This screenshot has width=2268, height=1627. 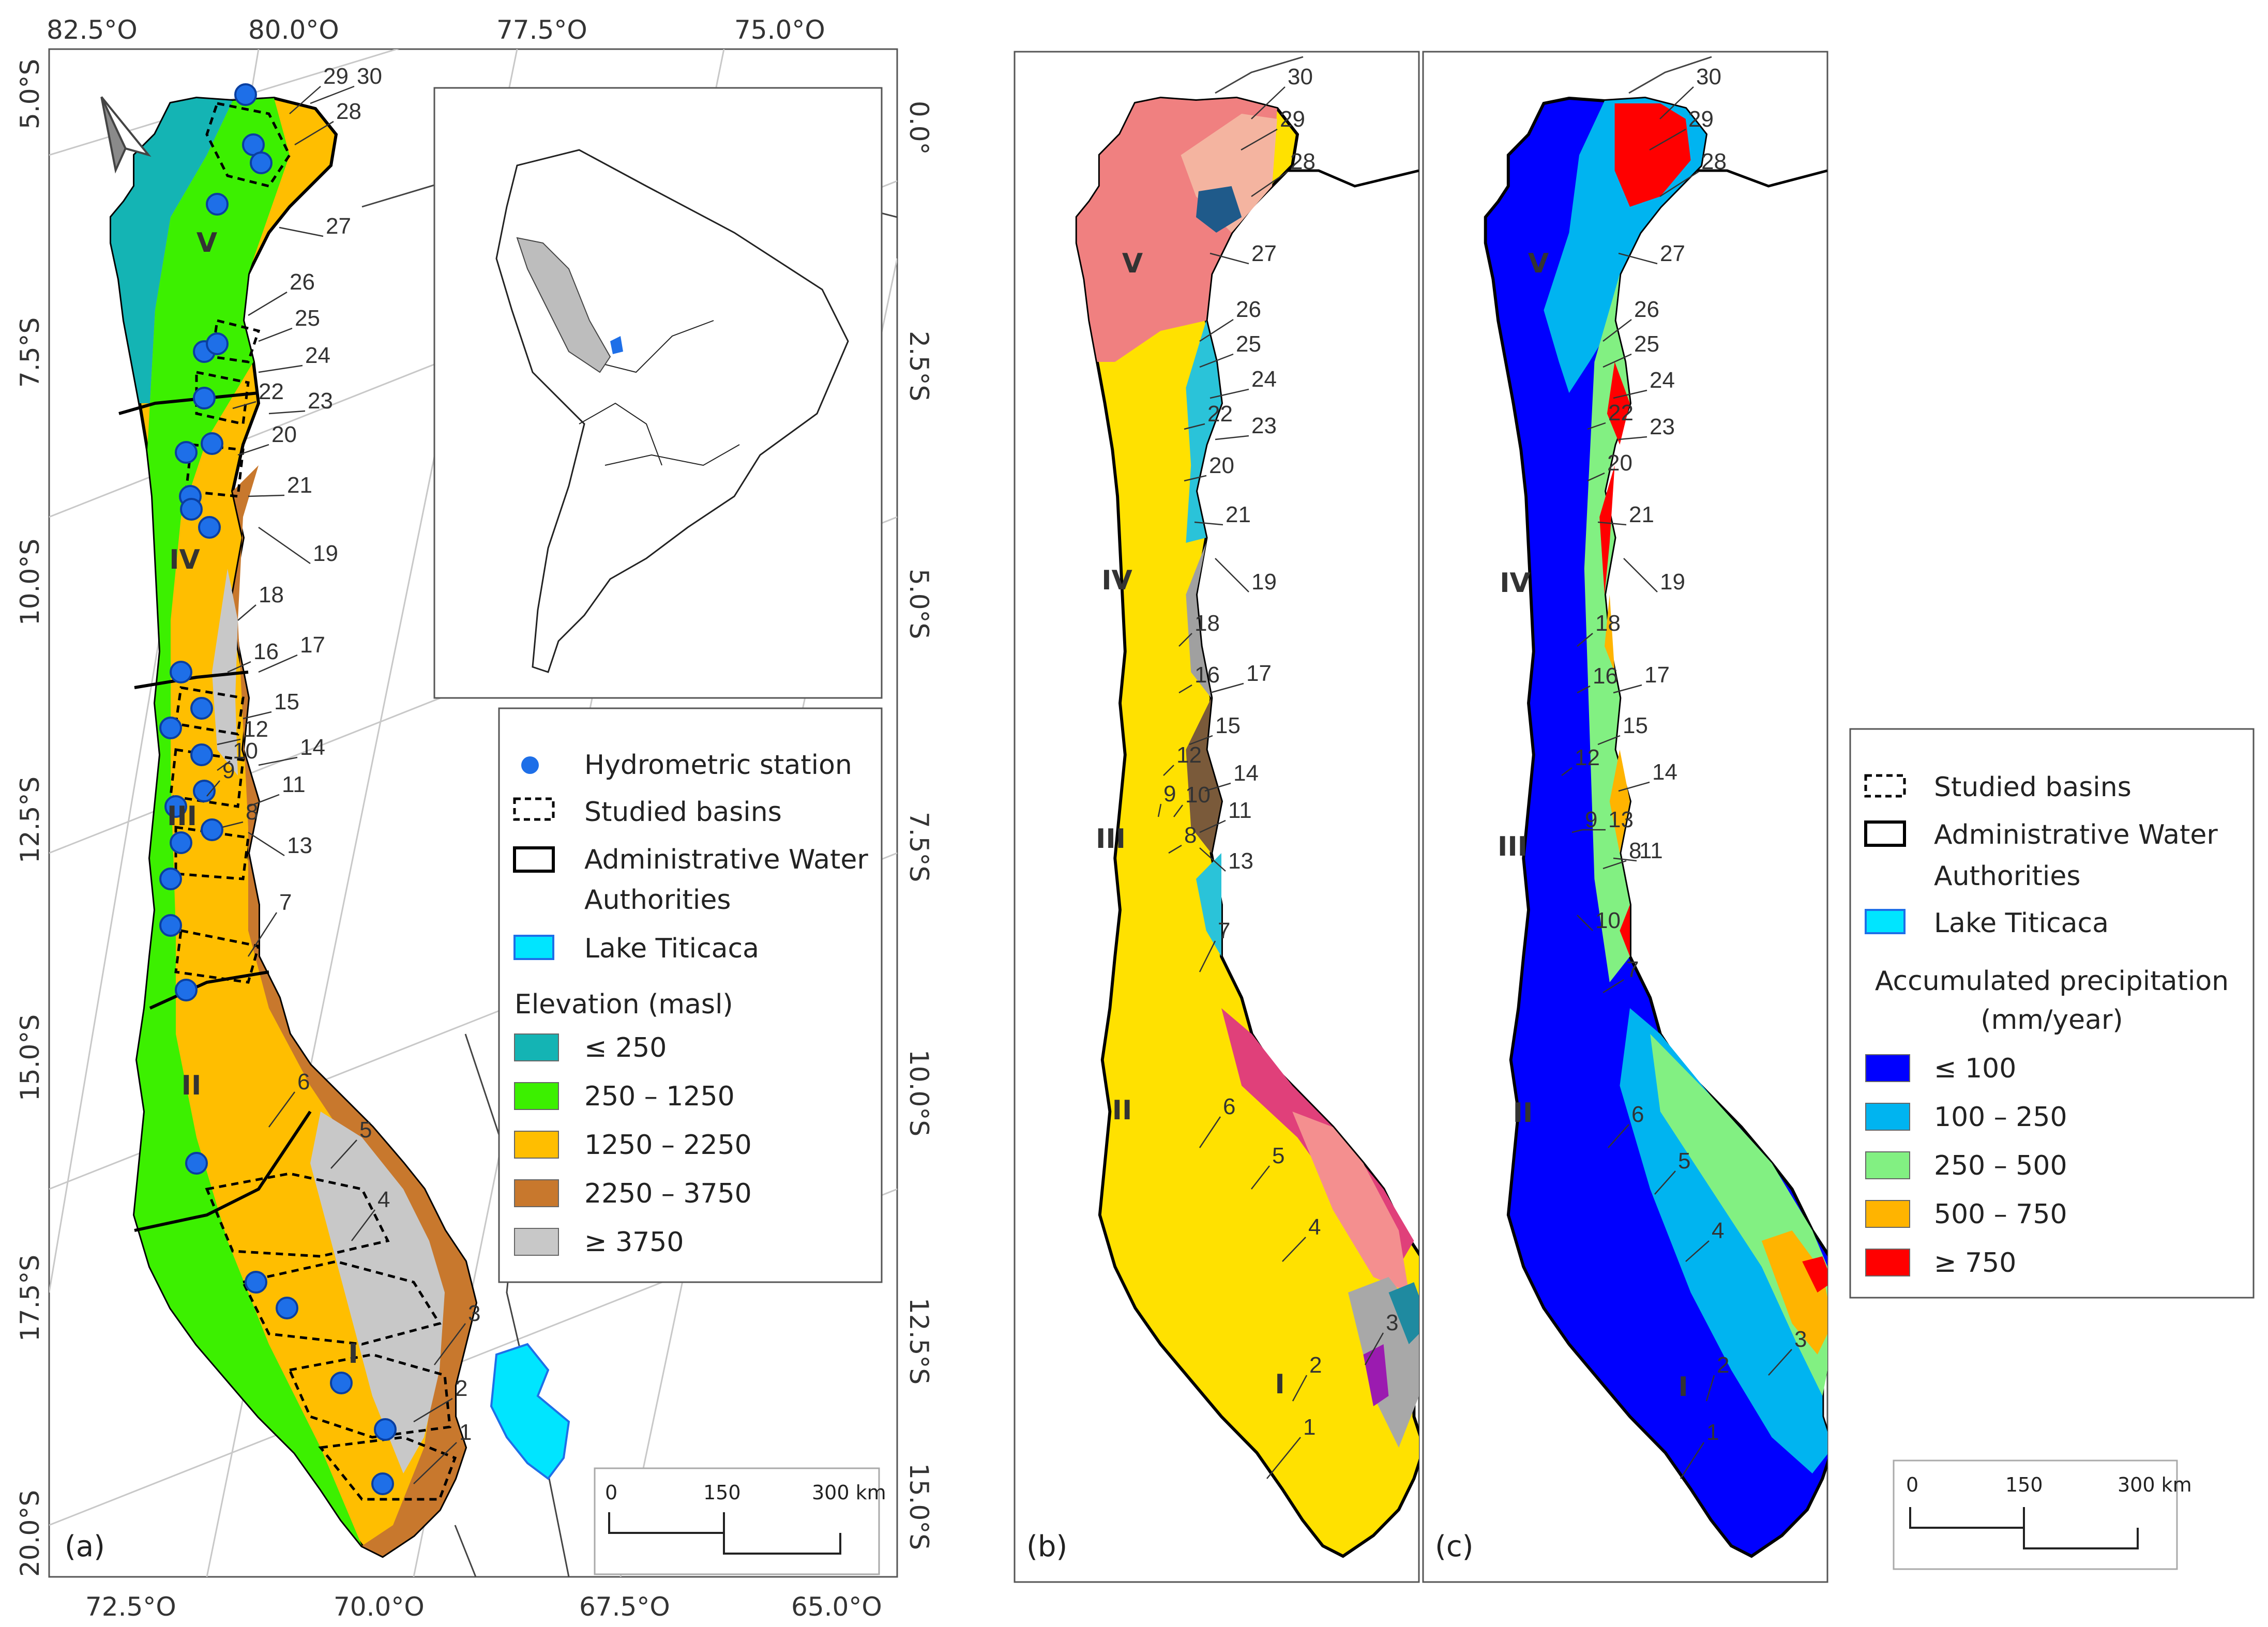 I want to click on panel-a-scale-bar: 0 150 300 km, so click(x=740, y=1521).